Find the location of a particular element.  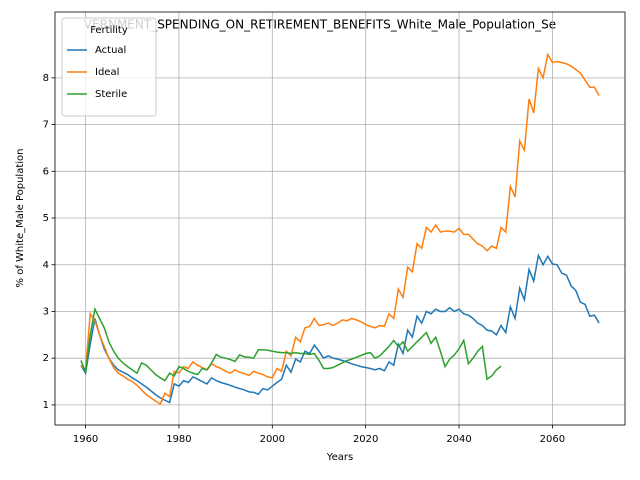

legend-box is located at coordinates (109, 67).